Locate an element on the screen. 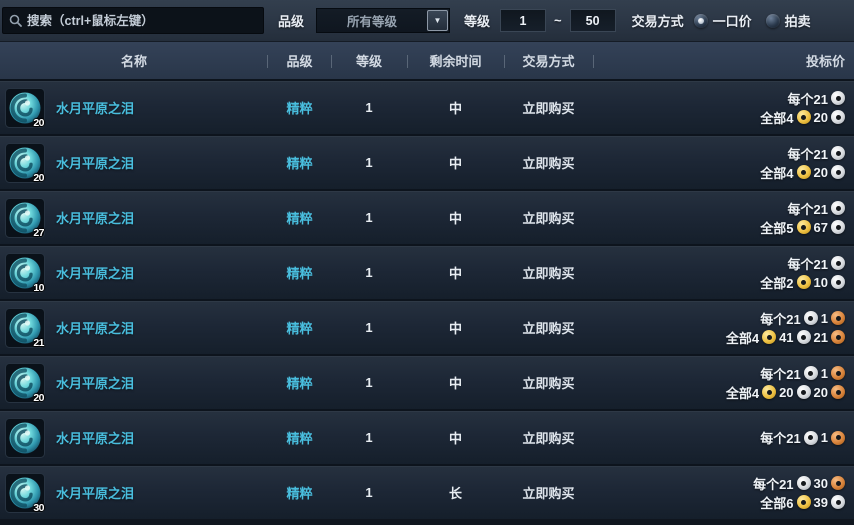 The image size is (854, 525). radio-buy-now: 一口价 is located at coordinates (722, 20).